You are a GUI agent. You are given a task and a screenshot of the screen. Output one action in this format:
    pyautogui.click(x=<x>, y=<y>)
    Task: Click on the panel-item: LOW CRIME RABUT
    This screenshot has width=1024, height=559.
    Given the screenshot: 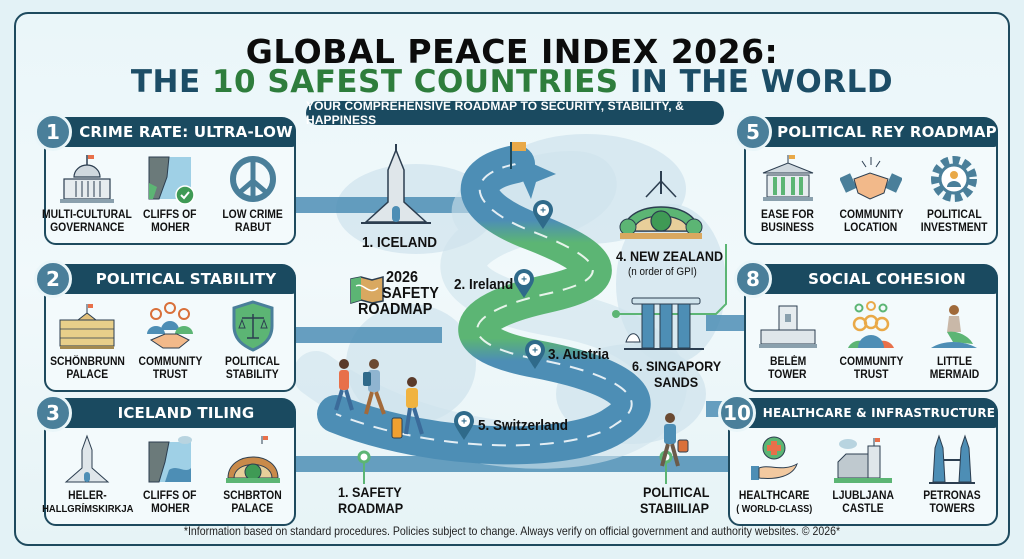 What is the action you would take?
    pyautogui.click(x=253, y=197)
    